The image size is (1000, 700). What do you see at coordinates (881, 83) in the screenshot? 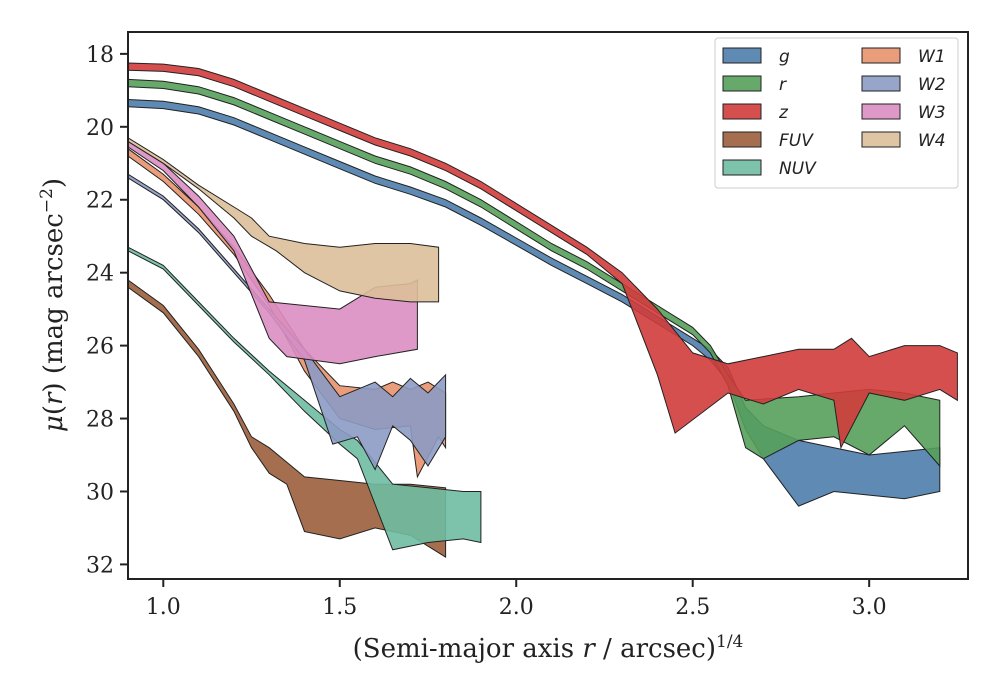
I see `legend-swatch-w2` at bounding box center [881, 83].